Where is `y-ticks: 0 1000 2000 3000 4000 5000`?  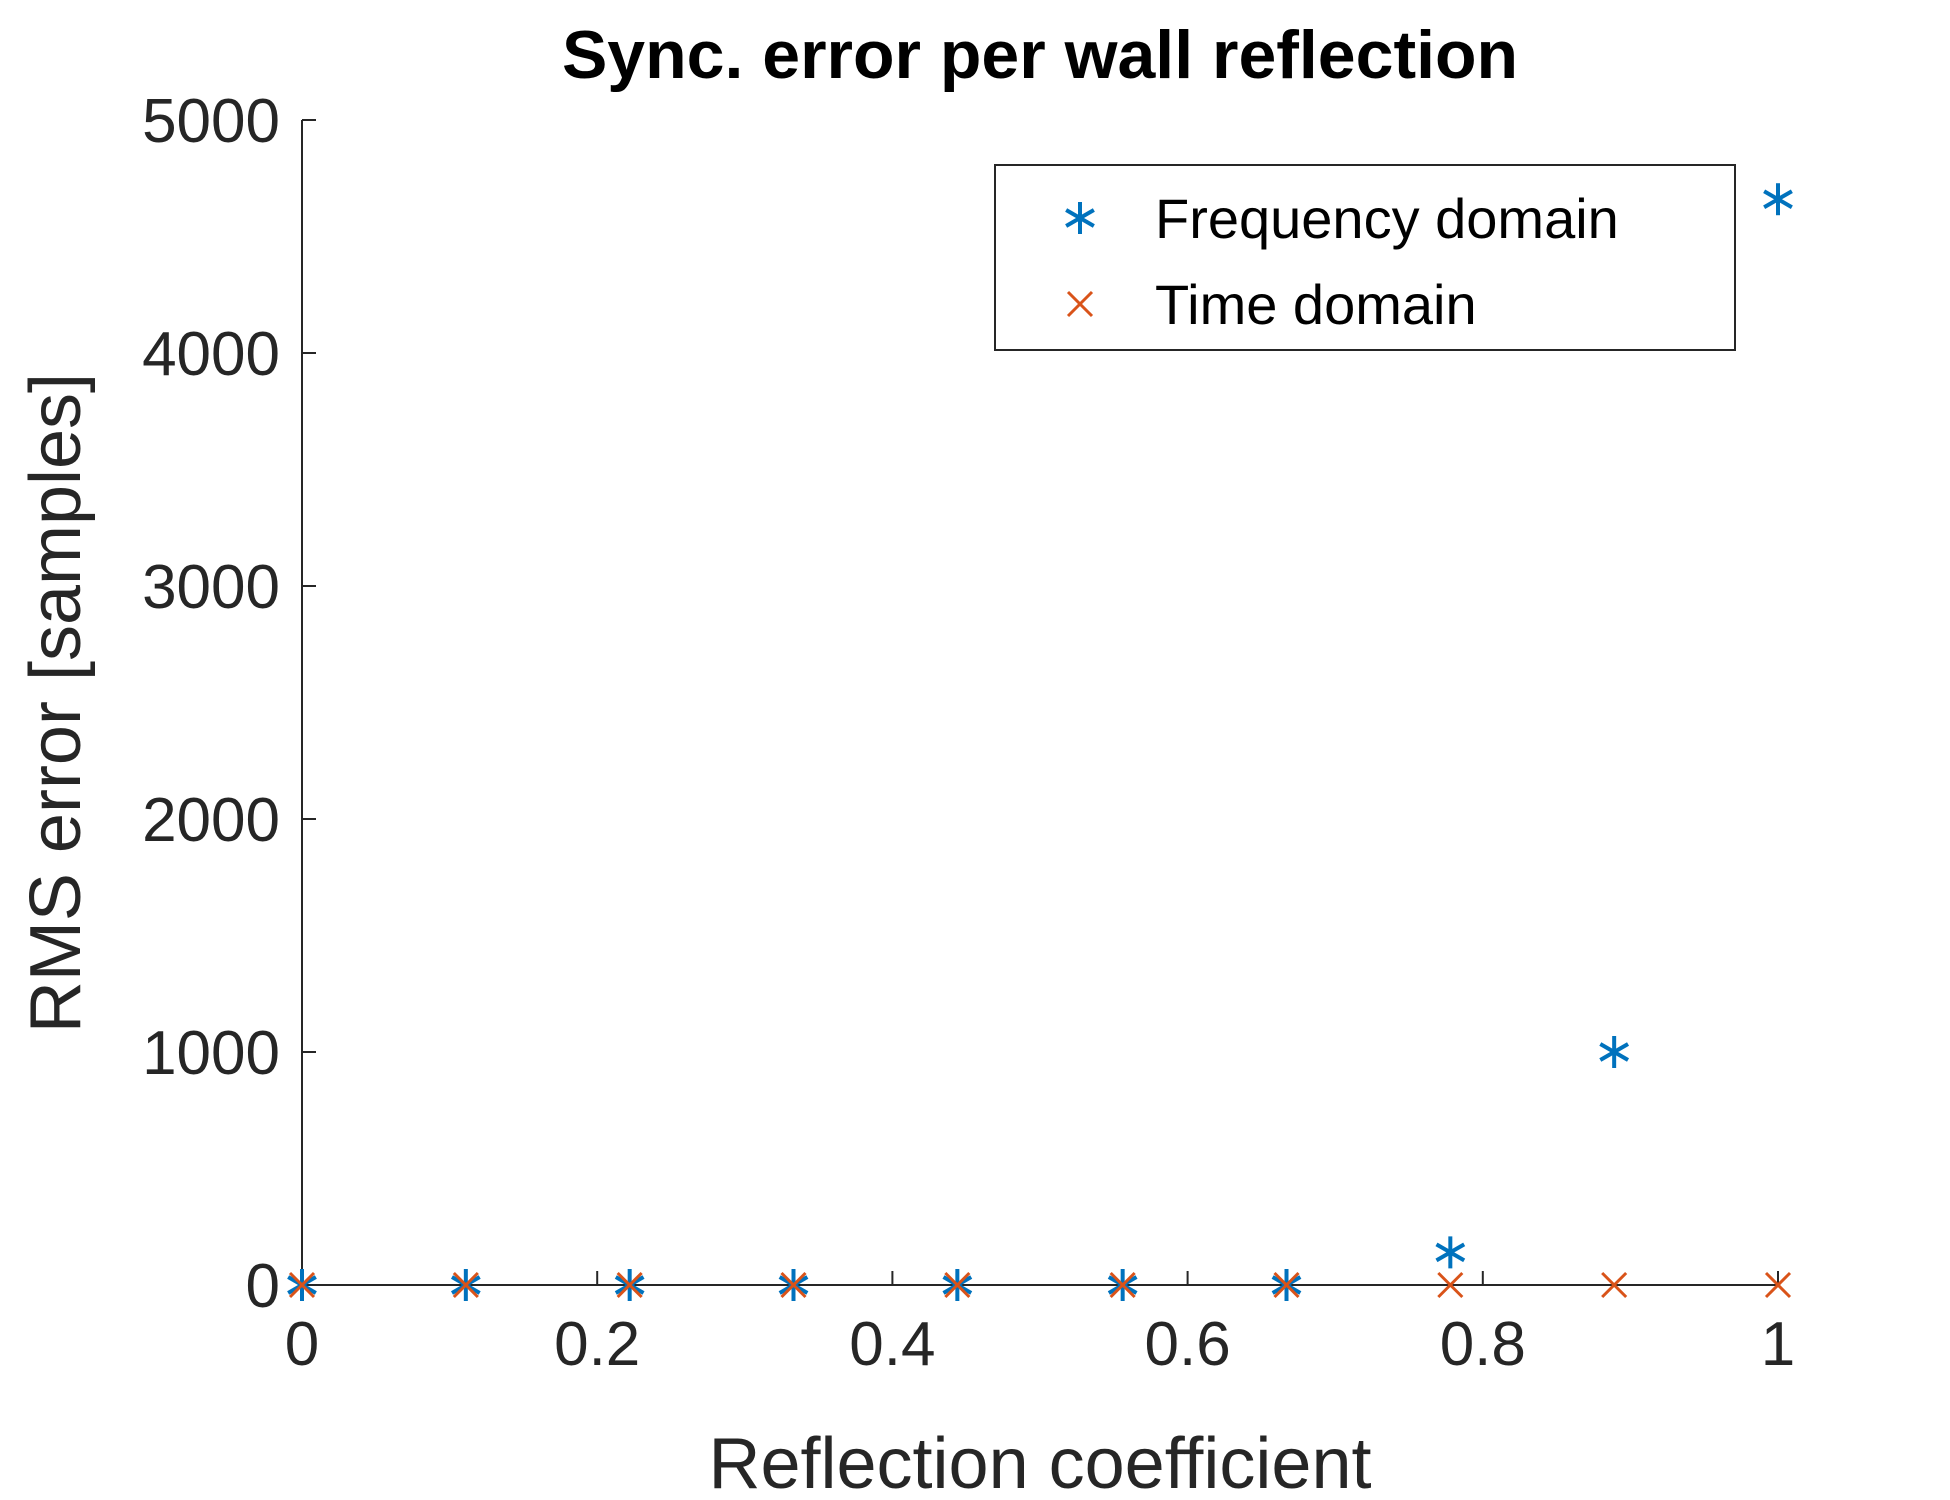 y-ticks: 0 1000 2000 3000 4000 5000 is located at coordinates (229, 704).